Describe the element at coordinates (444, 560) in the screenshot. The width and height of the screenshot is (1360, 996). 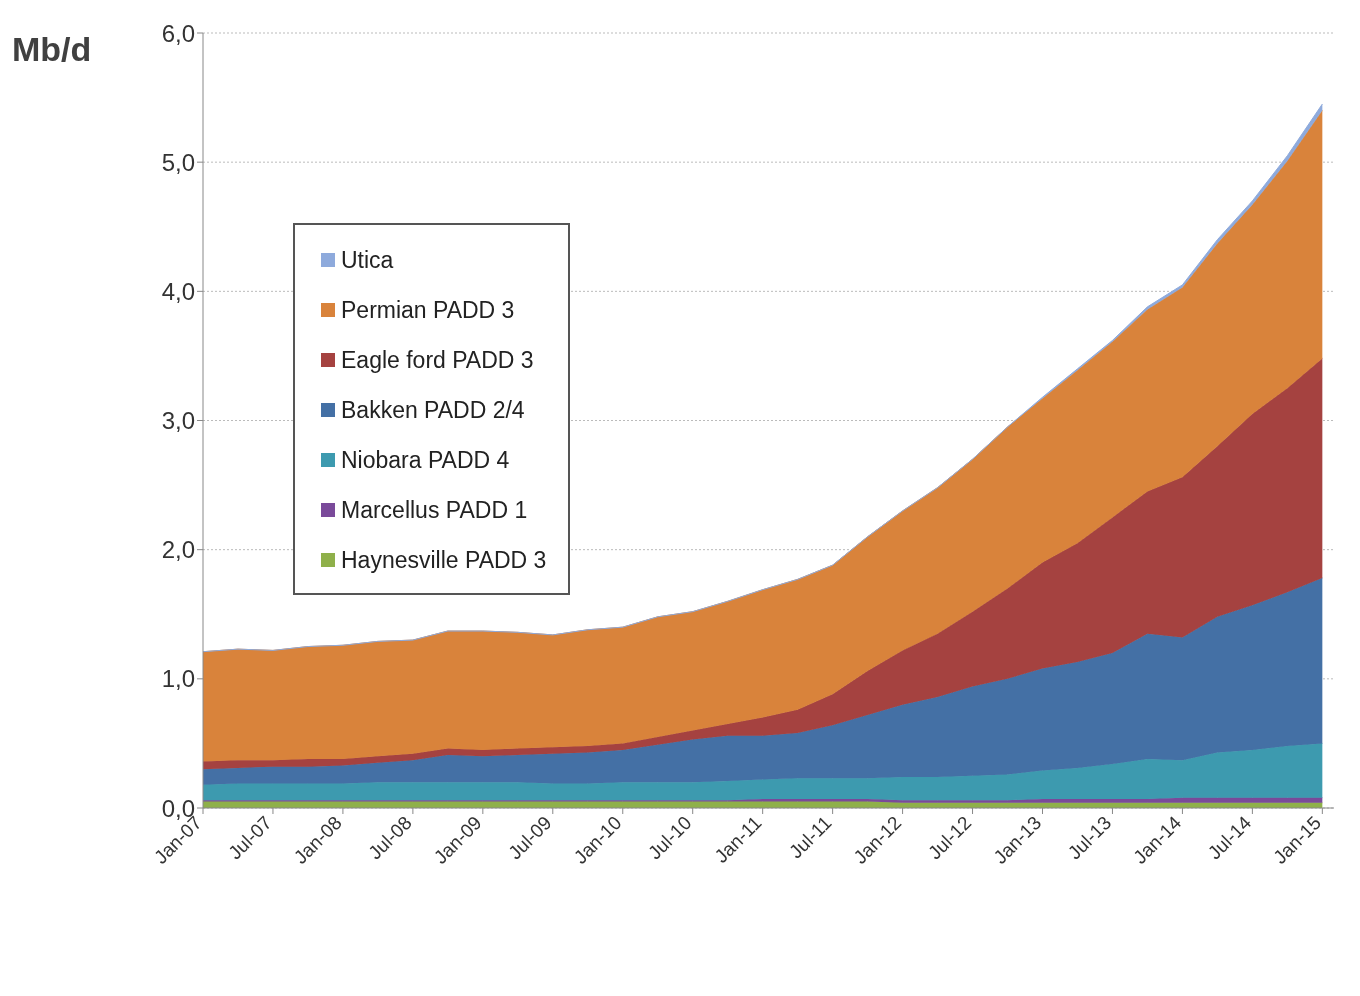
I see `legend-label: Haynesville PADD 3` at that location.